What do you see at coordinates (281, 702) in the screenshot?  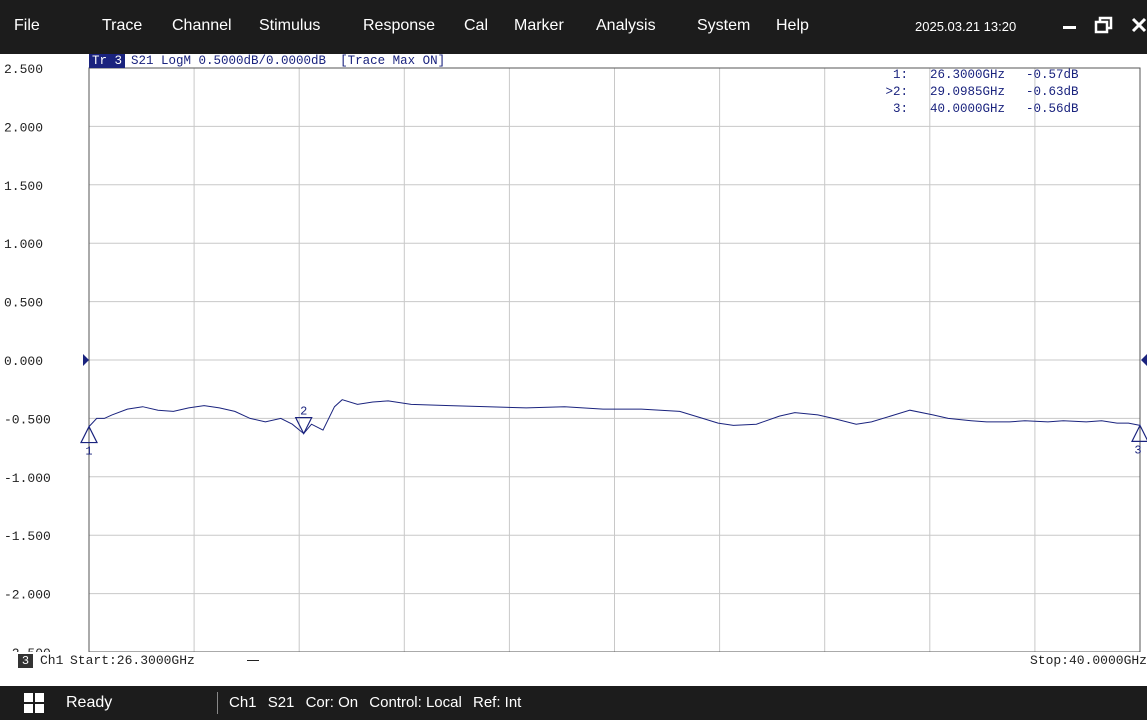 I see `status-parameter: S21` at bounding box center [281, 702].